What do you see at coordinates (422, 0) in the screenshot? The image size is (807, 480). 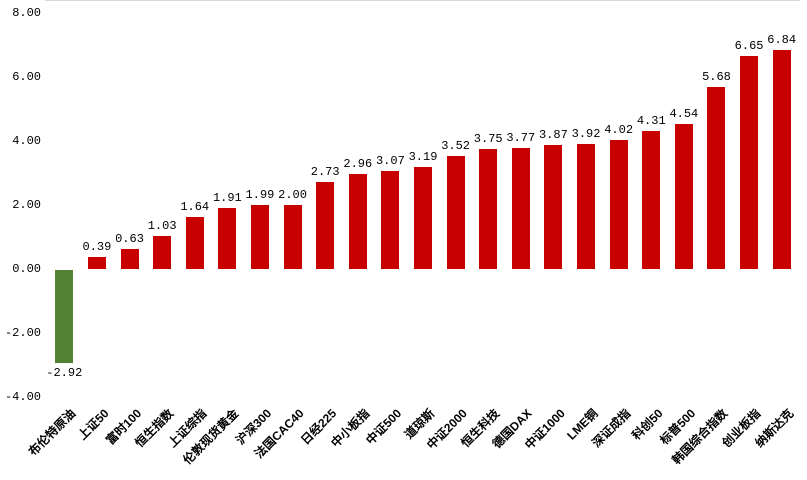 I see `zero-gridline` at bounding box center [422, 0].